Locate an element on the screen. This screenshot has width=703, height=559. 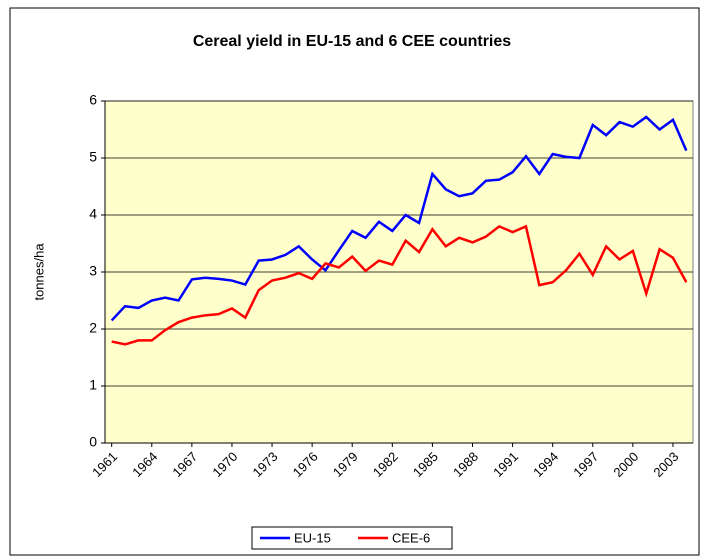
legend-label: CEE-6 is located at coordinates (411, 537).